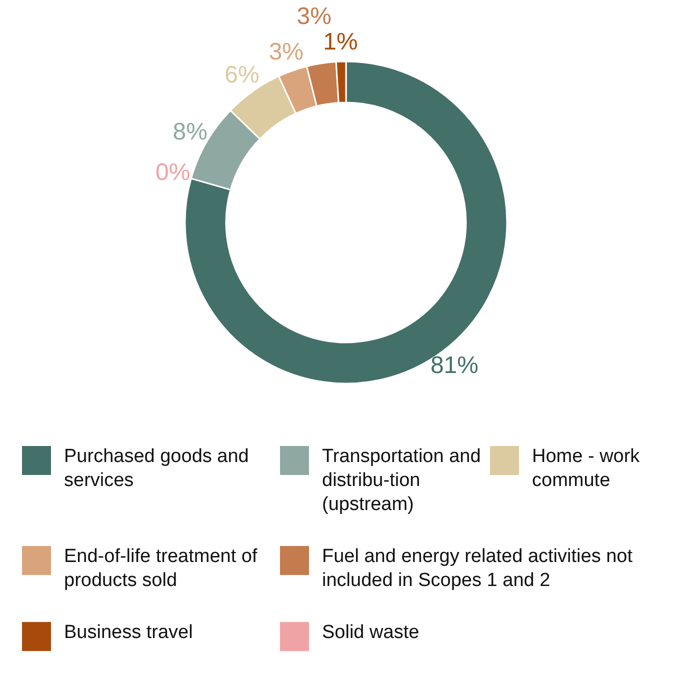 The image size is (692, 682). What do you see at coordinates (454, 366) in the screenshot?
I see `data-label: 81%` at bounding box center [454, 366].